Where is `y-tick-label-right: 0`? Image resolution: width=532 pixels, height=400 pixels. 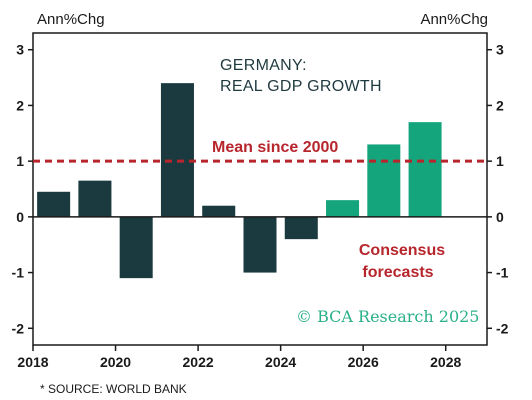
y-tick-label-right: 0 is located at coordinates (500, 217).